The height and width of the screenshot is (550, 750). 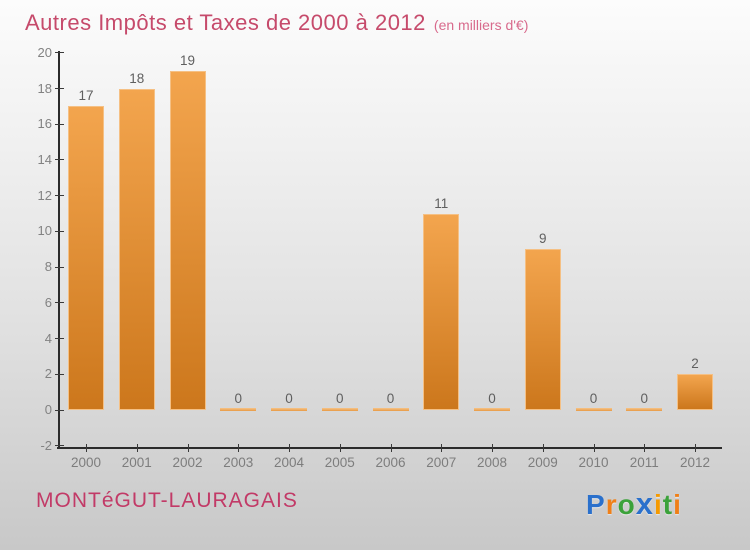 What do you see at coordinates (44, 52) in the screenshot?
I see `y-tick-label: 20` at bounding box center [44, 52].